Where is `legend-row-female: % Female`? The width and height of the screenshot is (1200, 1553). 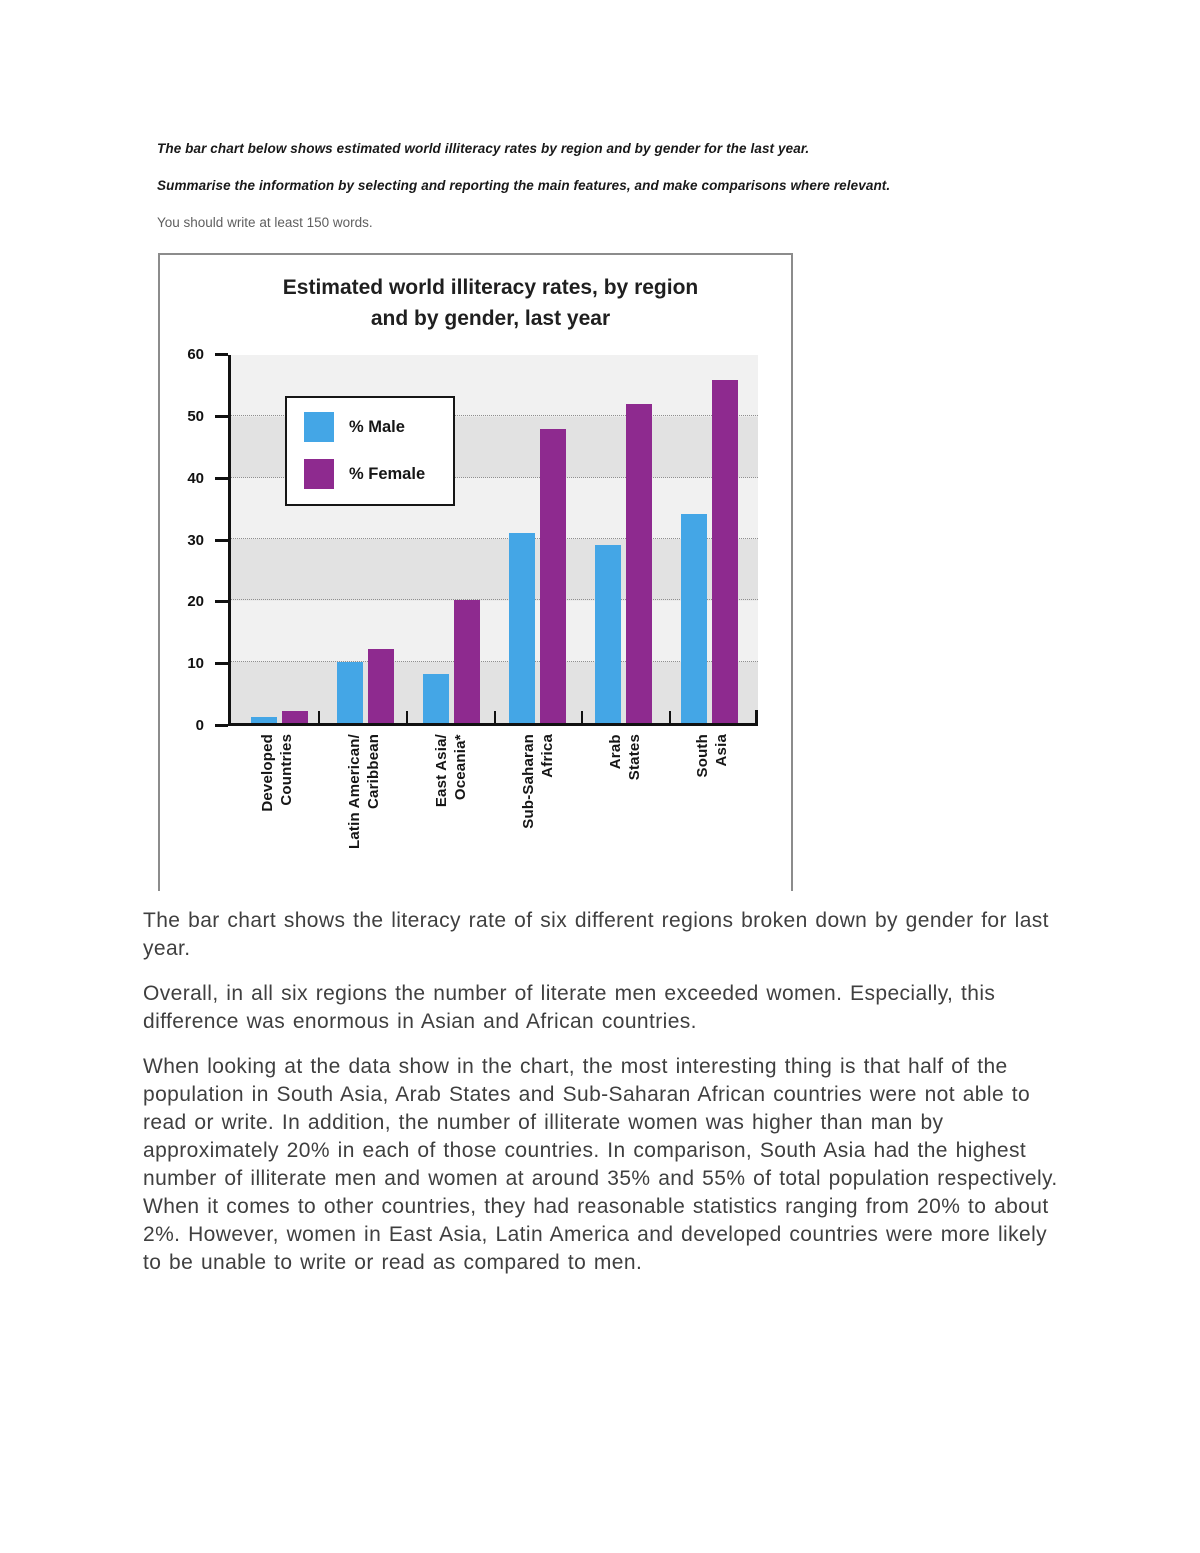
legend-row-female: % Female is located at coordinates (378, 474).